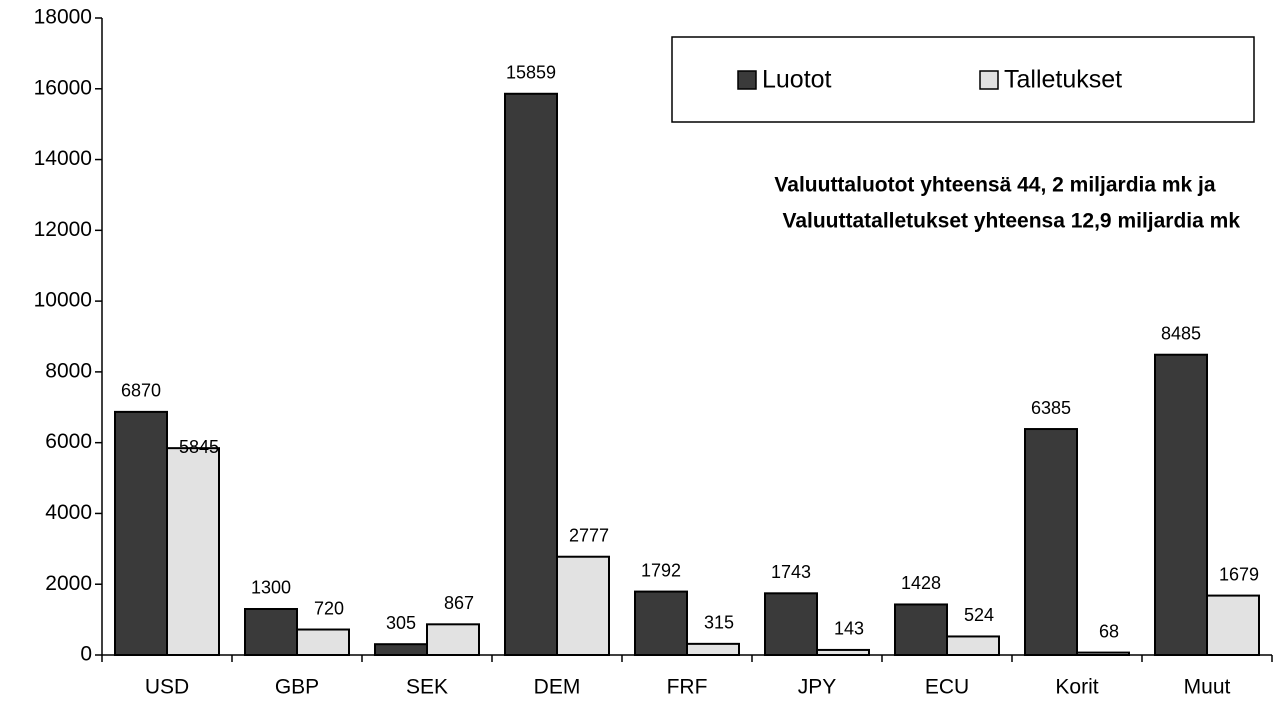  What do you see at coordinates (297, 687) in the screenshot?
I see `x-tick-label: GBP` at bounding box center [297, 687].